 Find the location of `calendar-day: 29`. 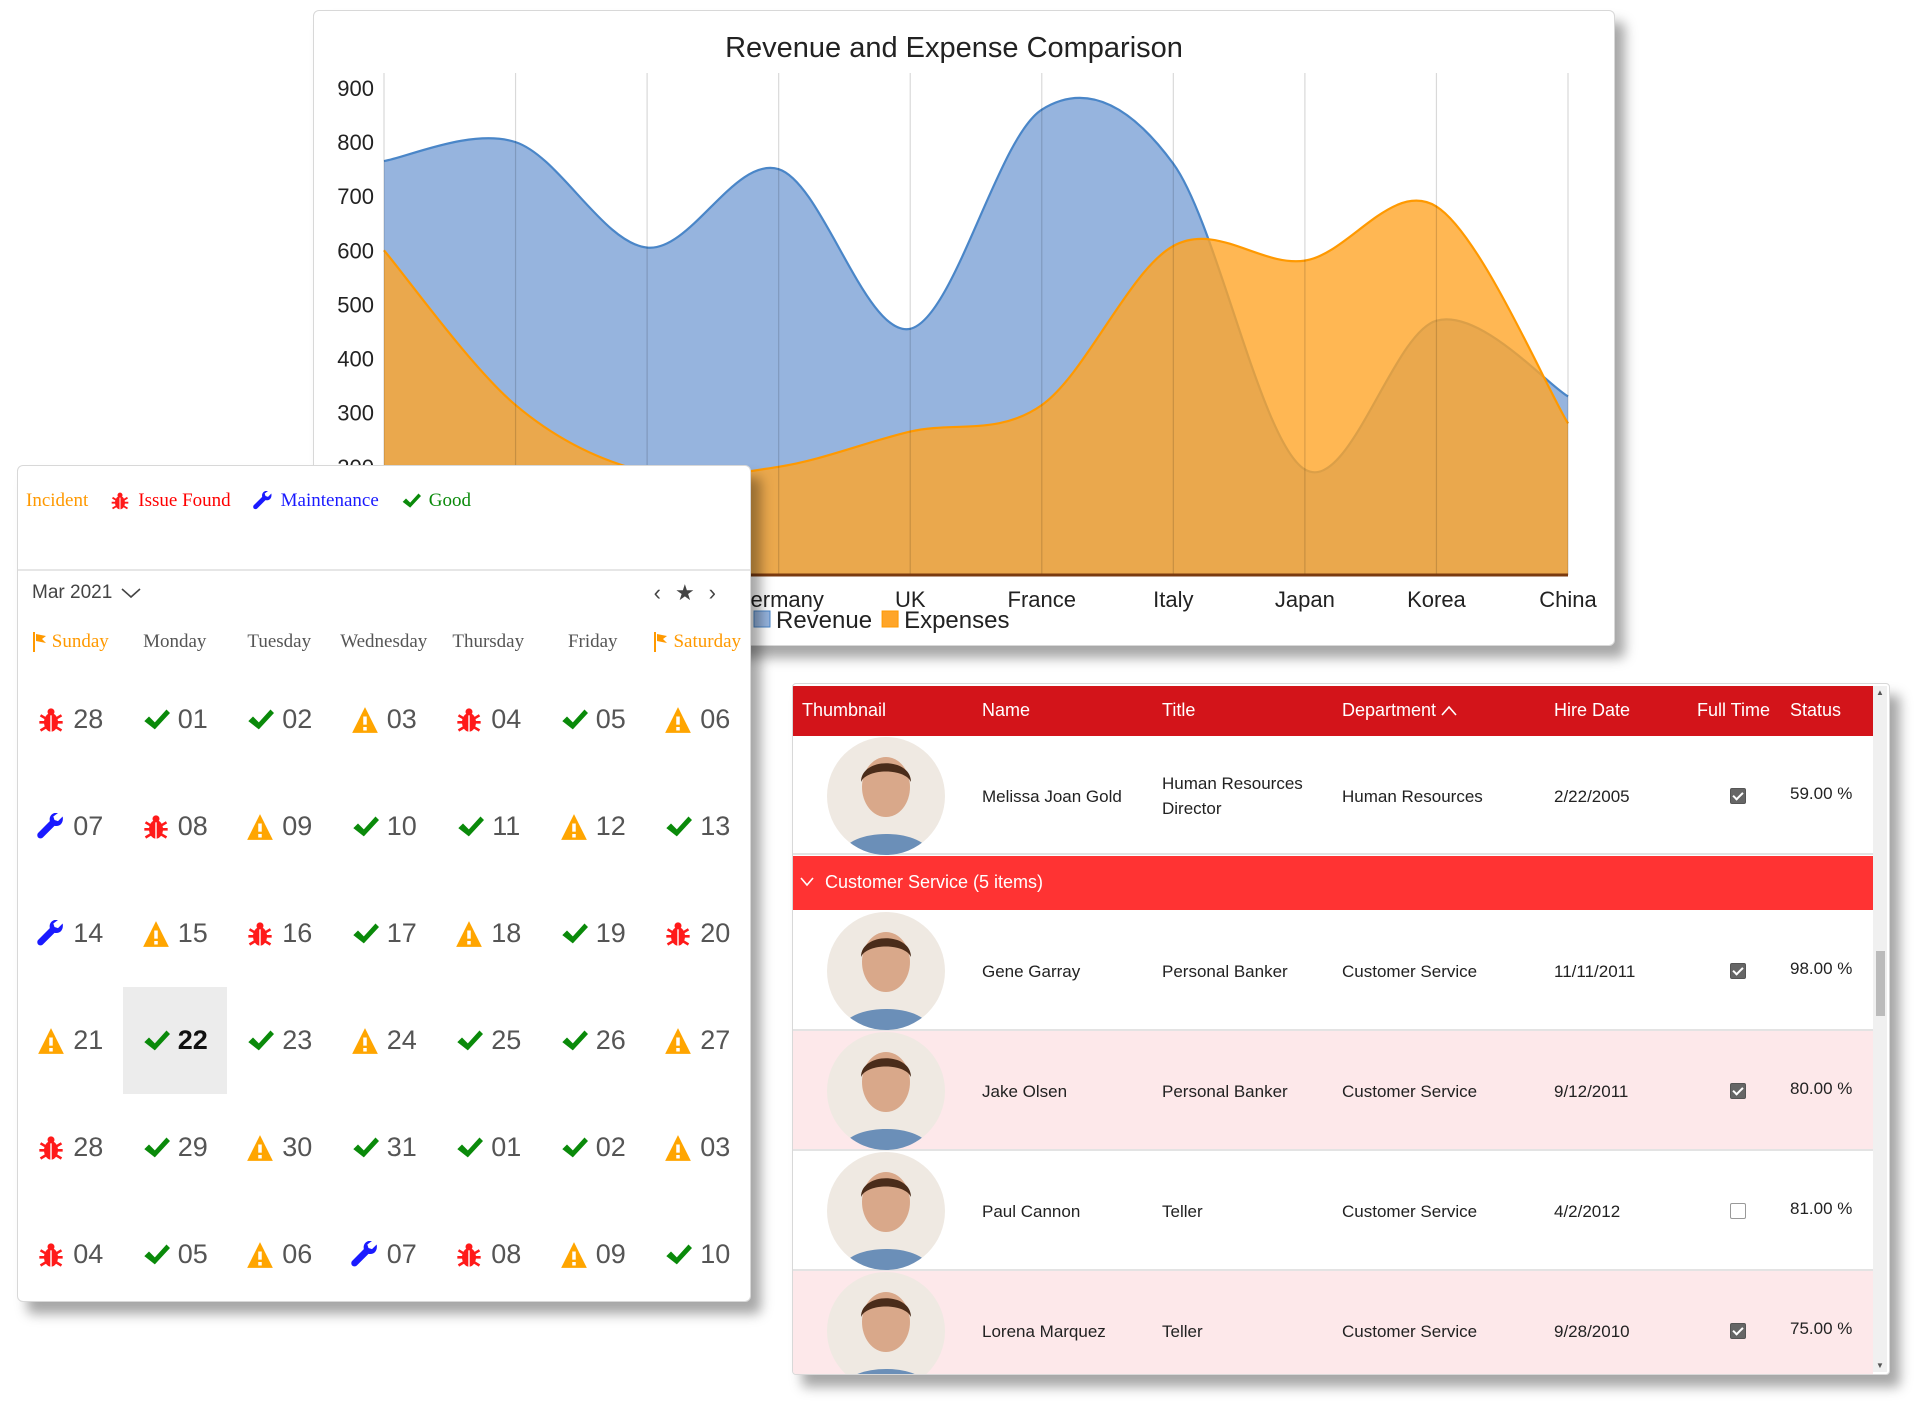

calendar-day: 29 is located at coordinates (175, 1147).